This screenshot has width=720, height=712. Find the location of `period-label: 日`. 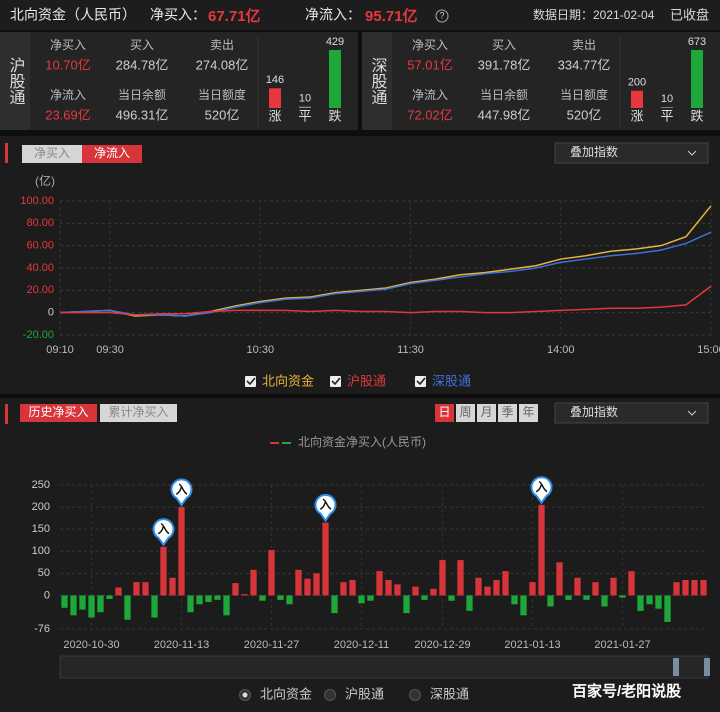

period-label: 日 is located at coordinates (444, 412).